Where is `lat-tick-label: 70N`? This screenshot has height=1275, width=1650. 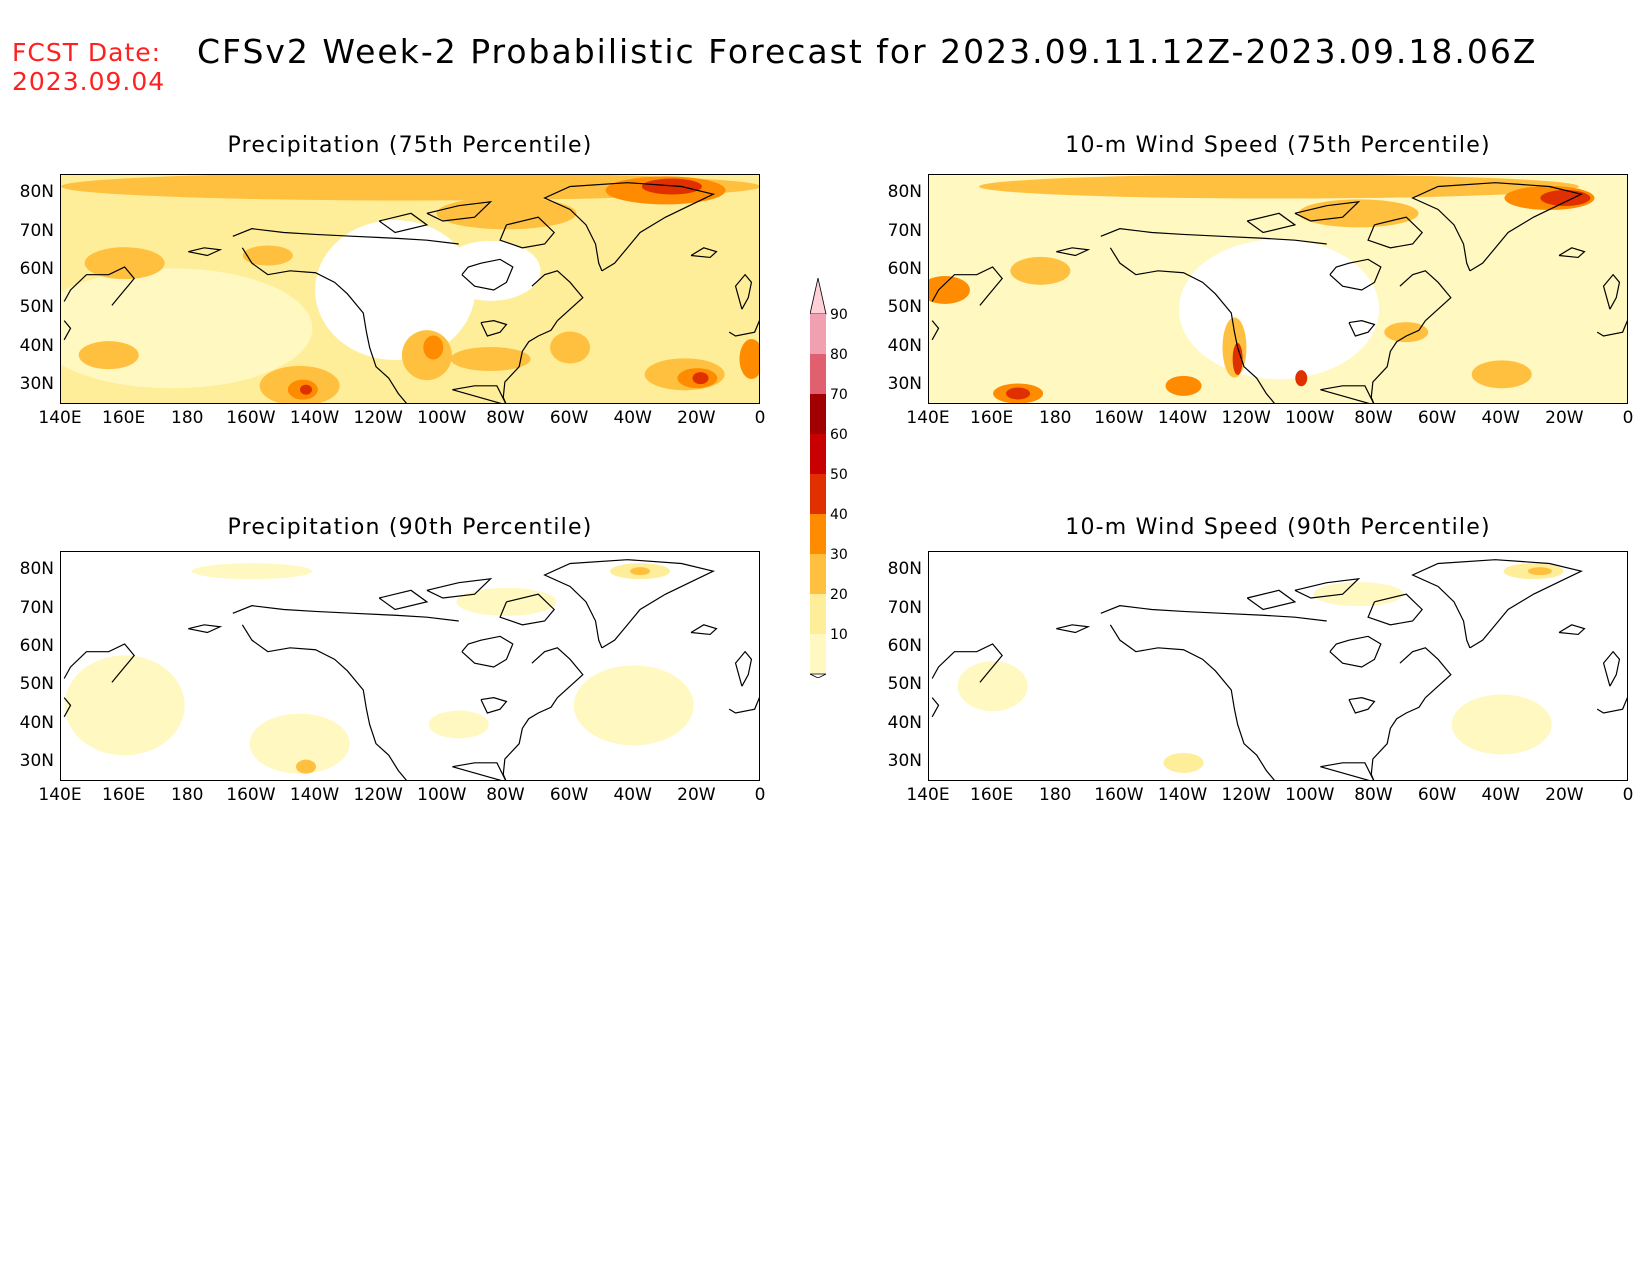 lat-tick-label: 70N is located at coordinates (36, 607).